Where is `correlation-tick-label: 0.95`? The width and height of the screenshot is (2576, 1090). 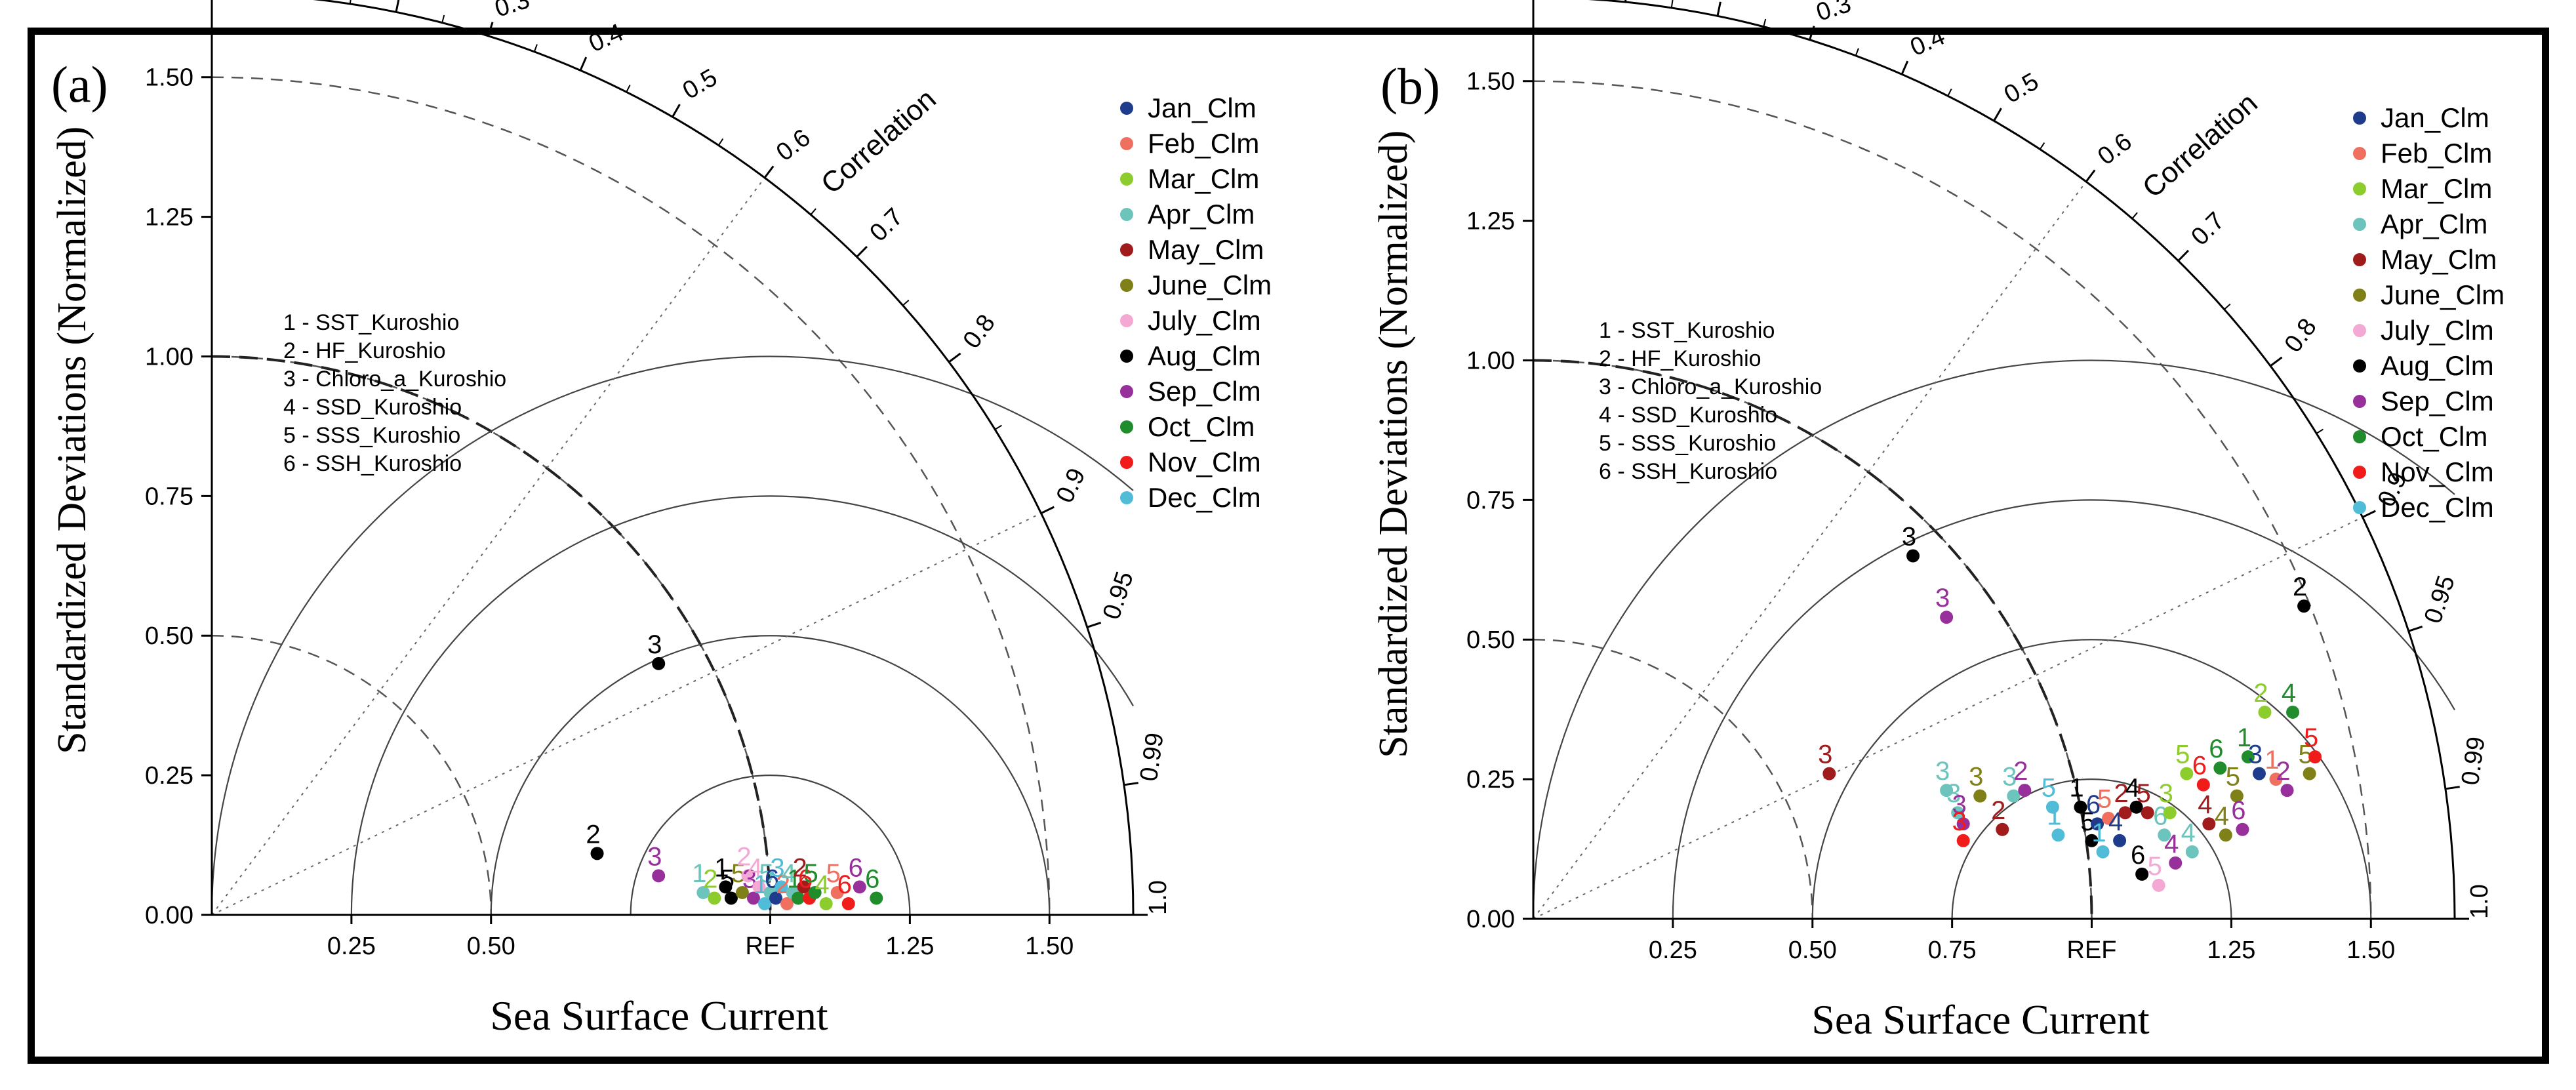
correlation-tick-label: 0.95 is located at coordinates (2440, 599).